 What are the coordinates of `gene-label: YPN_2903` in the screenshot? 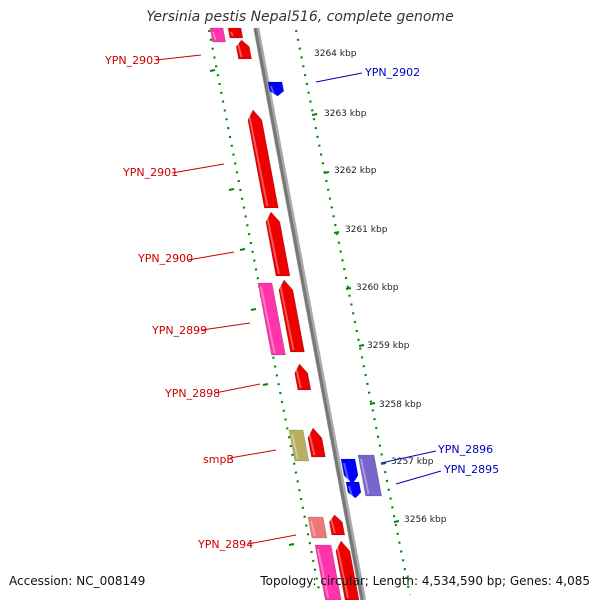 It's located at (132, 60).